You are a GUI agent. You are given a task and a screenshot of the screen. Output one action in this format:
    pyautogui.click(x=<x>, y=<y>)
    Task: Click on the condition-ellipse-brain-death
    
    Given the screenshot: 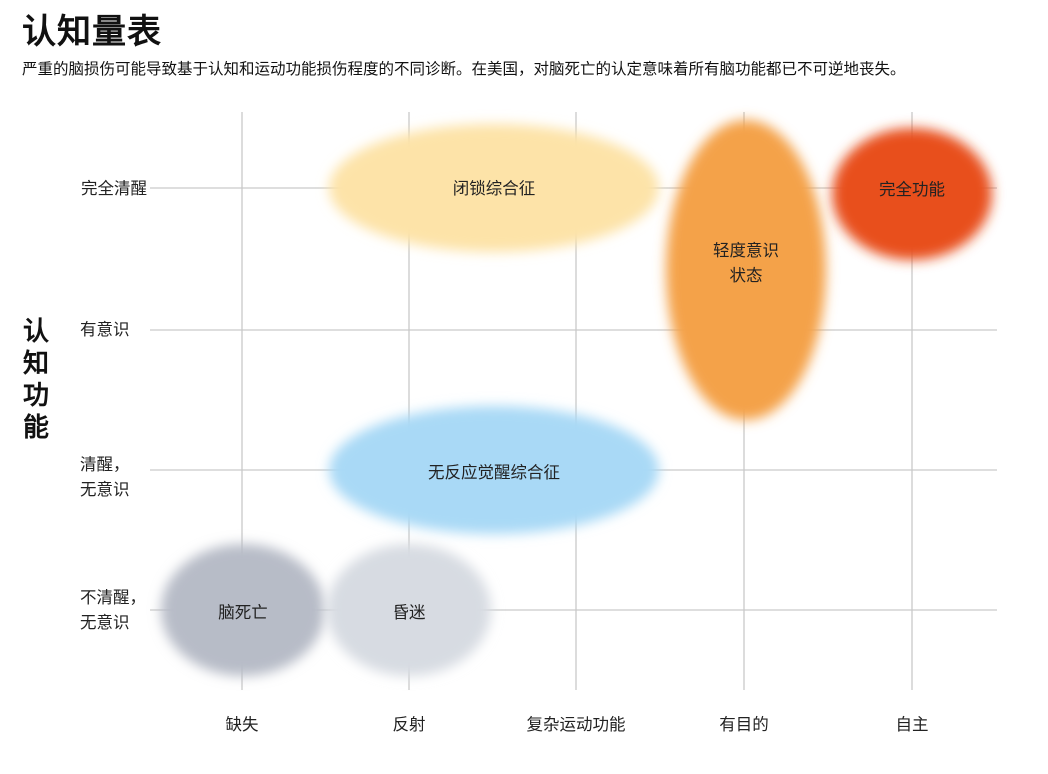 What is the action you would take?
    pyautogui.click(x=243, y=610)
    